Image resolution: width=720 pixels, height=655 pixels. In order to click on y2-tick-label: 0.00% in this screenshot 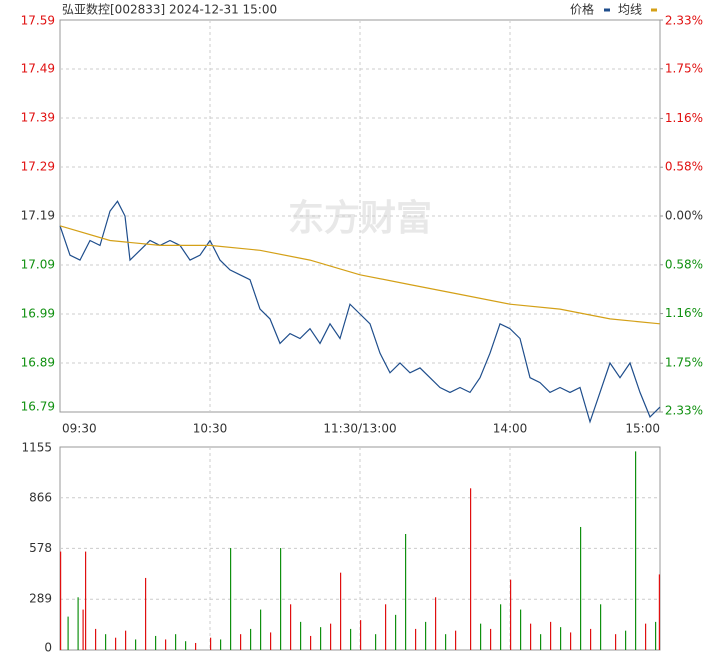, I will do `click(684, 216)`.